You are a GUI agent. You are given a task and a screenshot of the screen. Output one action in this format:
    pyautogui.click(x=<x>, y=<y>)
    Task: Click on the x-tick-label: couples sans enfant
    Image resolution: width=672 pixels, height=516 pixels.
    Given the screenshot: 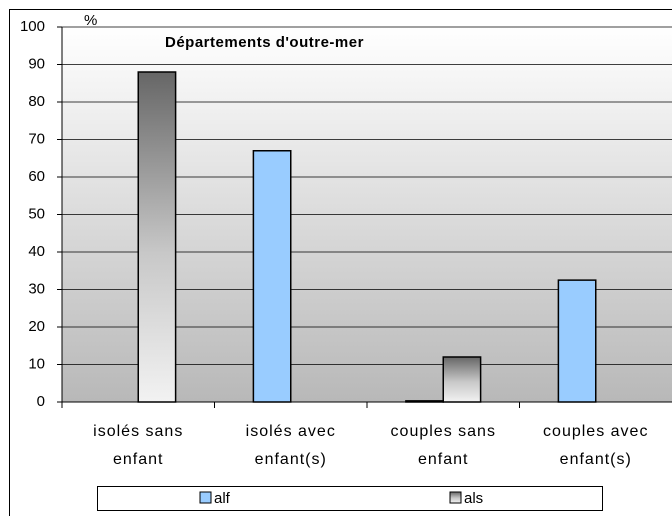 What is the action you would take?
    pyautogui.click(x=443, y=445)
    